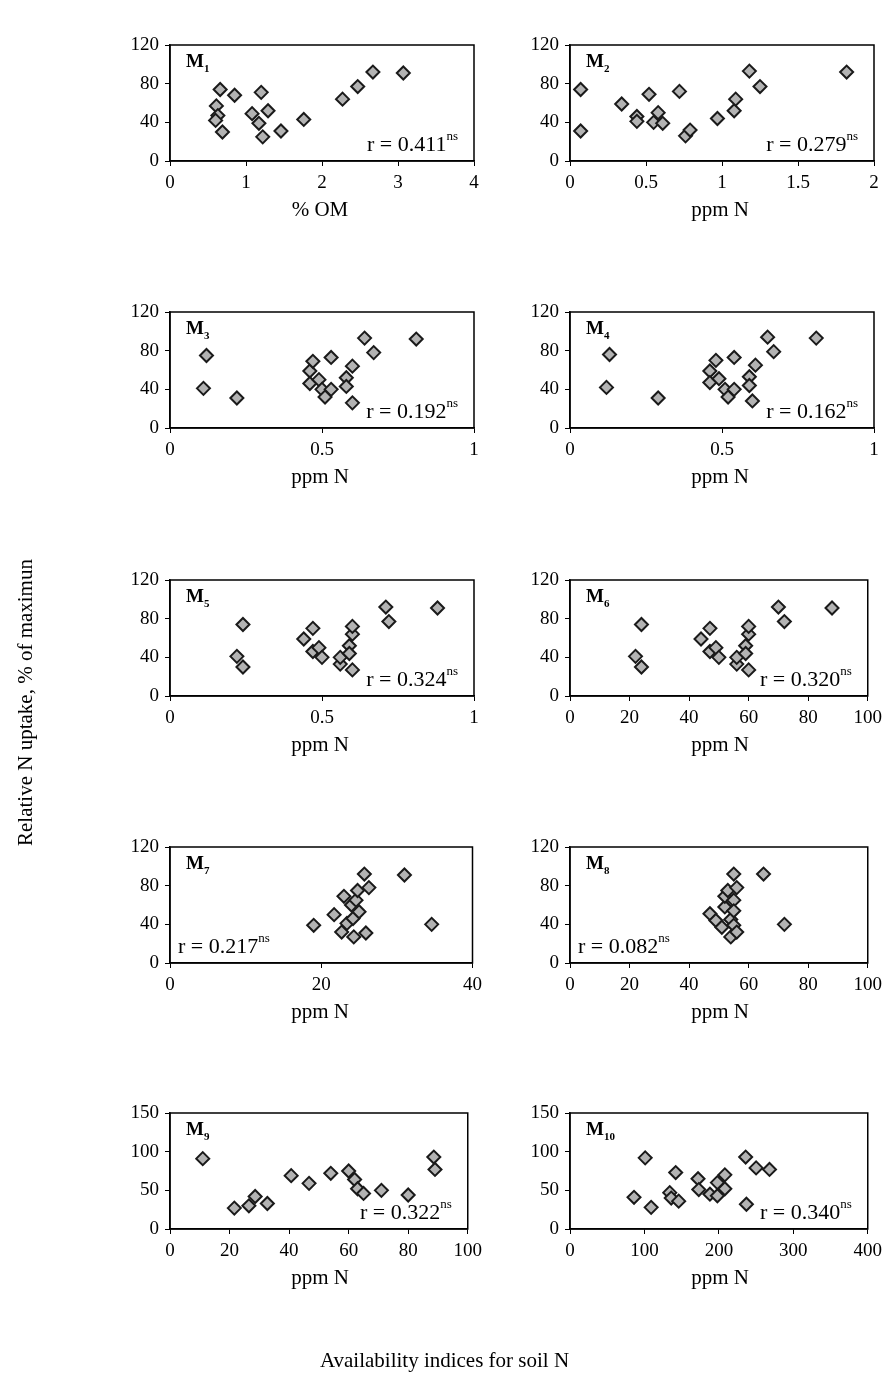 This screenshot has height=1377, width=889. Describe the element at coordinates (398, 182) in the screenshot. I see `x-tick-label: 3` at that location.